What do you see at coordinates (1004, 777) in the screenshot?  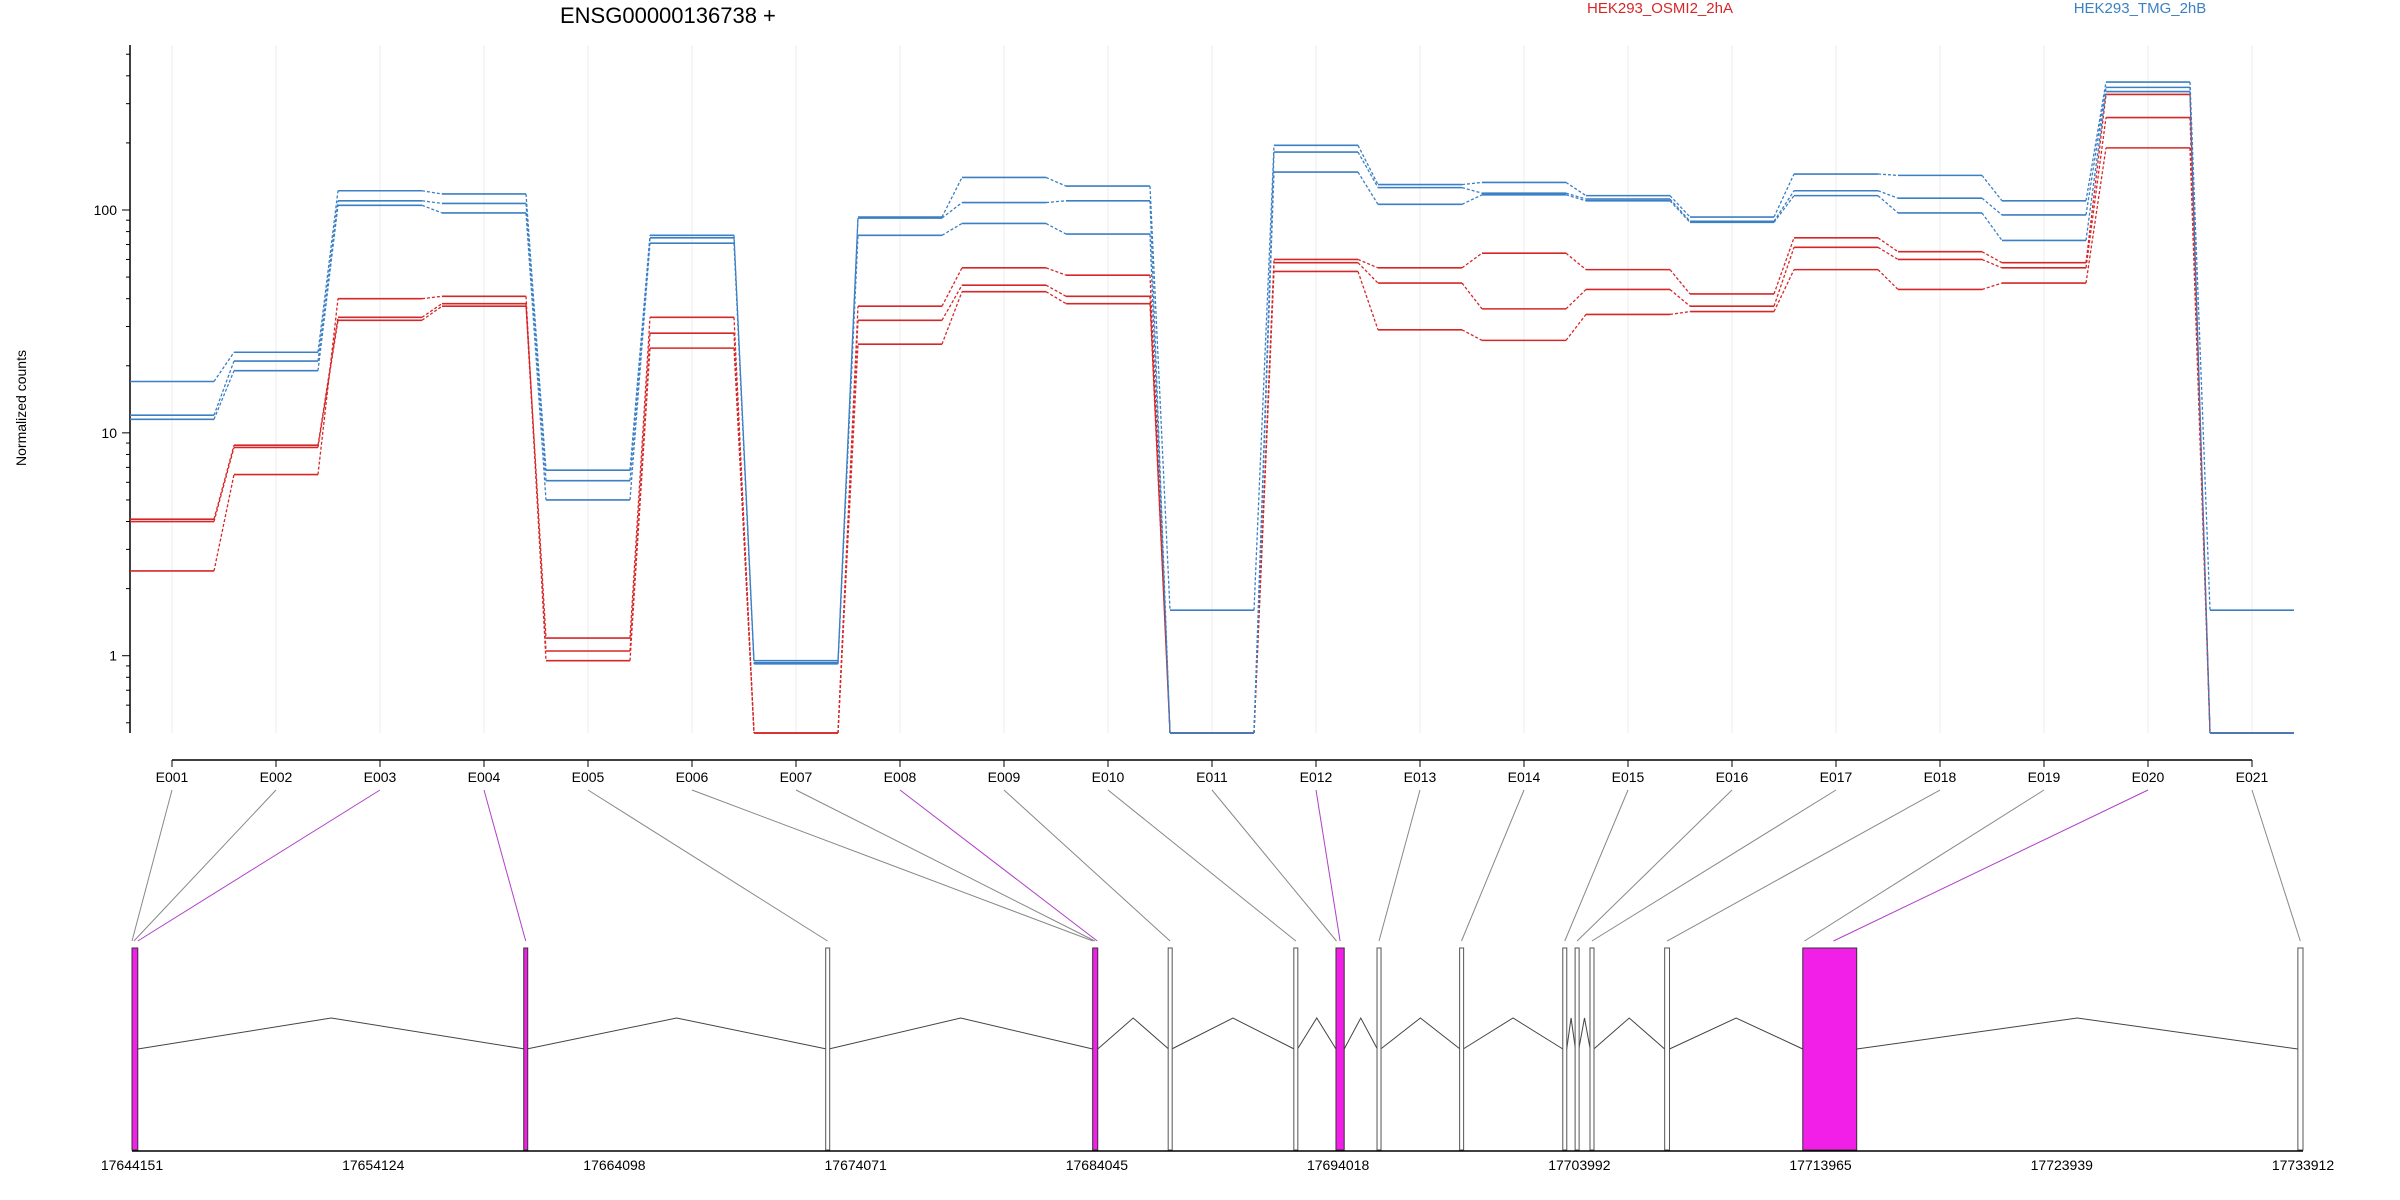 I see `exon-label-E009: E009` at bounding box center [1004, 777].